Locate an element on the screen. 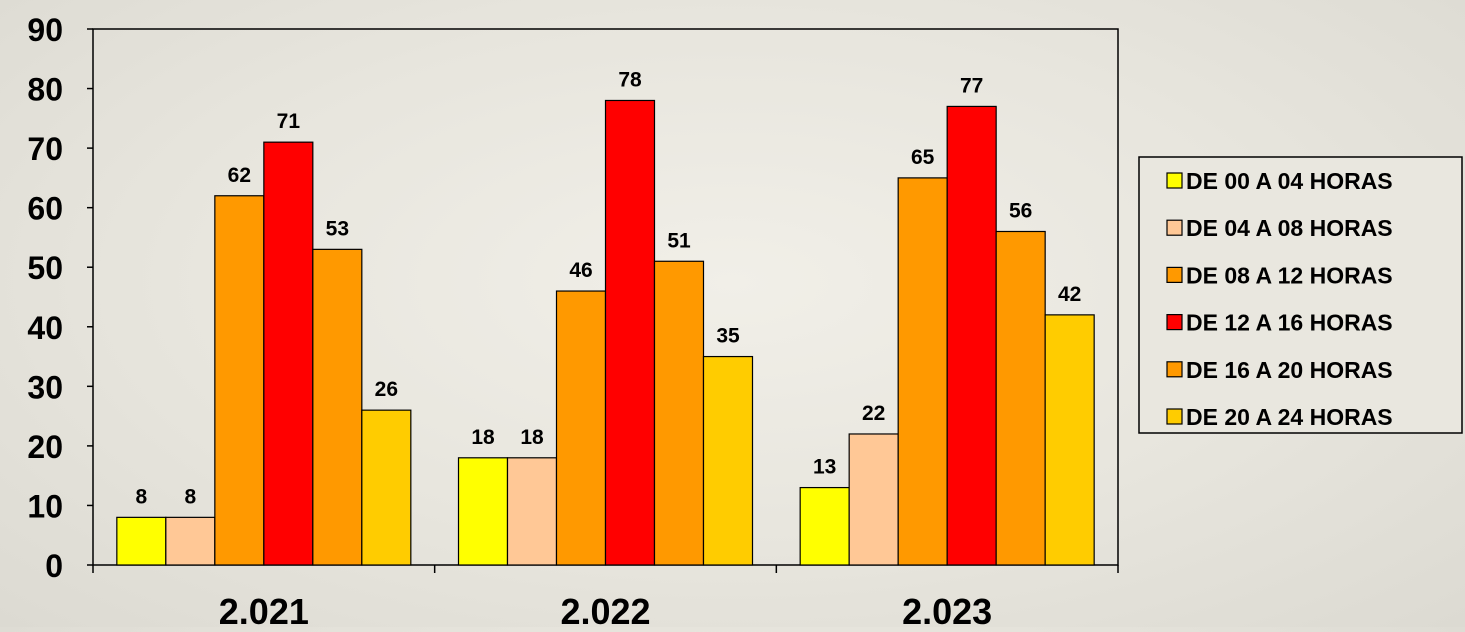 The image size is (1465, 632). y-tick-label: 0 is located at coordinates (54, 566).